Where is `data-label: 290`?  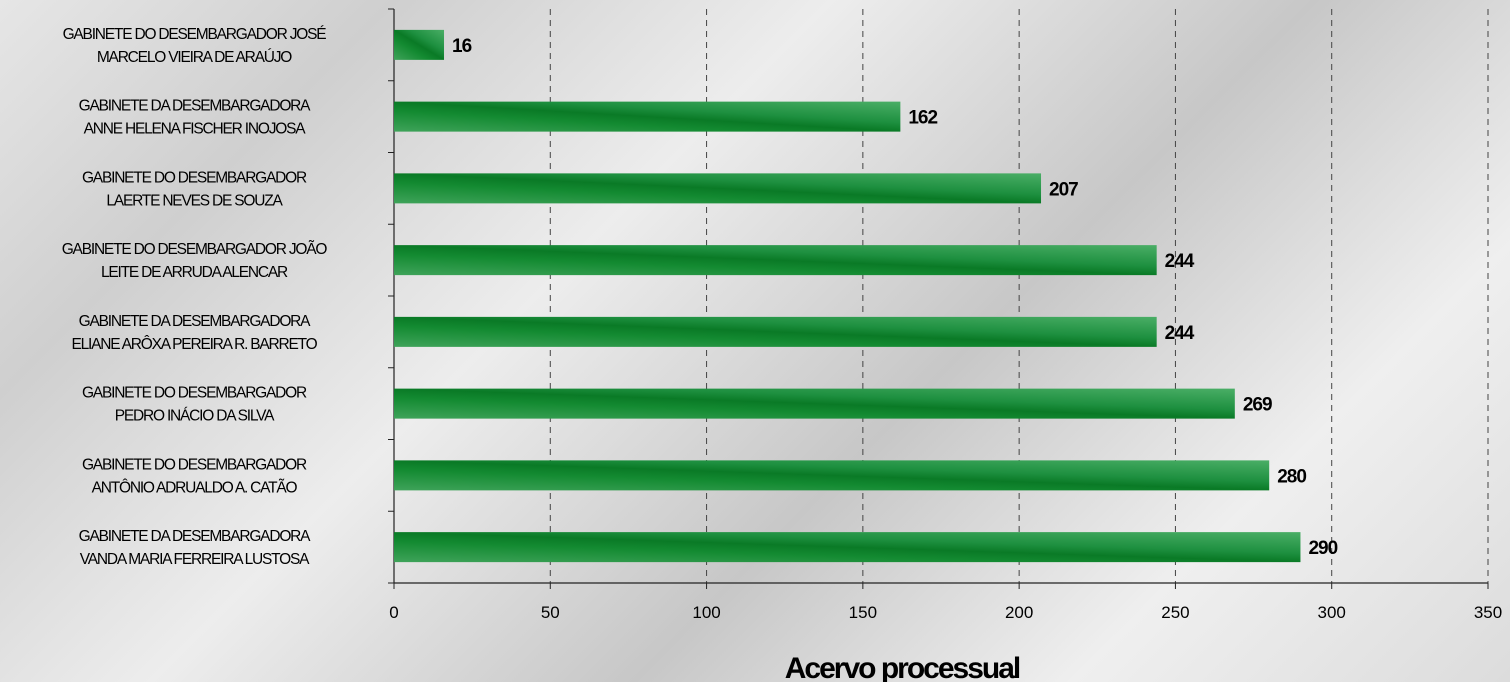
data-label: 290 is located at coordinates (1322, 548).